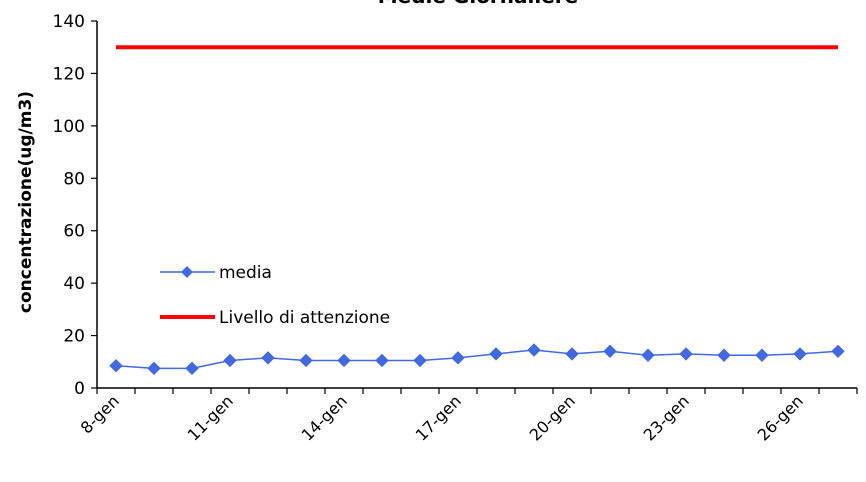  What do you see at coordinates (69, 74) in the screenshot?
I see `y-tick-label: 120` at bounding box center [69, 74].